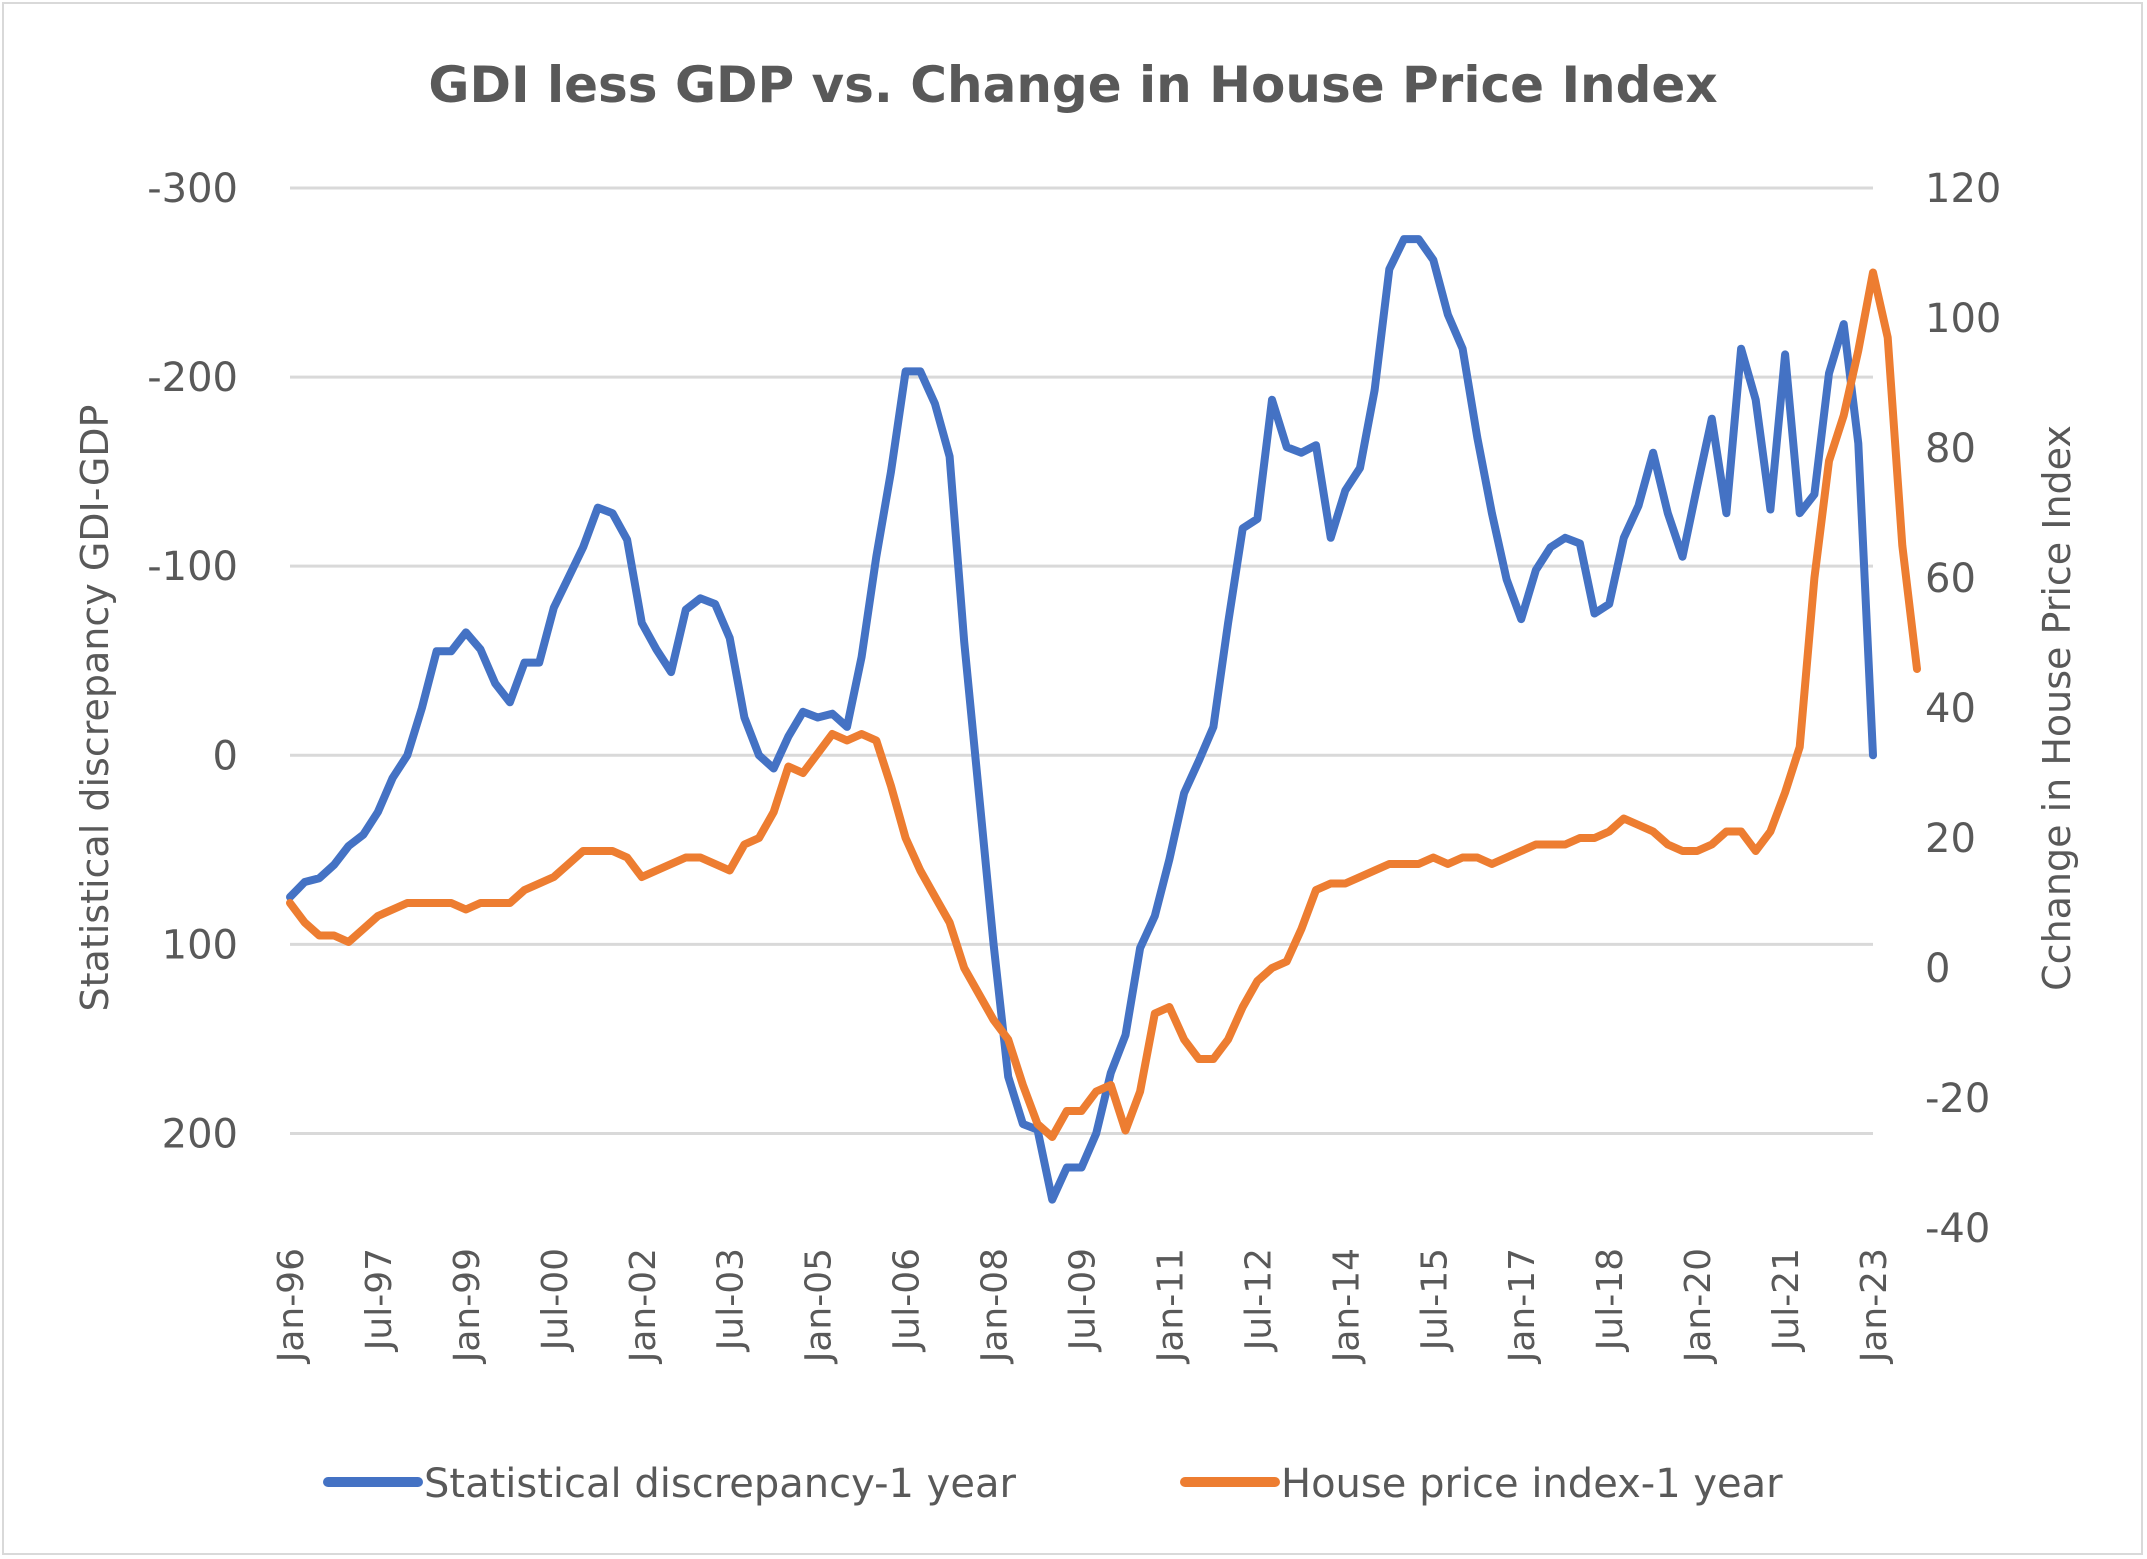 The image size is (2147, 1559). Describe the element at coordinates (1610, 1300) in the screenshot. I see `x-axis-tick-label: Jul-18` at that location.